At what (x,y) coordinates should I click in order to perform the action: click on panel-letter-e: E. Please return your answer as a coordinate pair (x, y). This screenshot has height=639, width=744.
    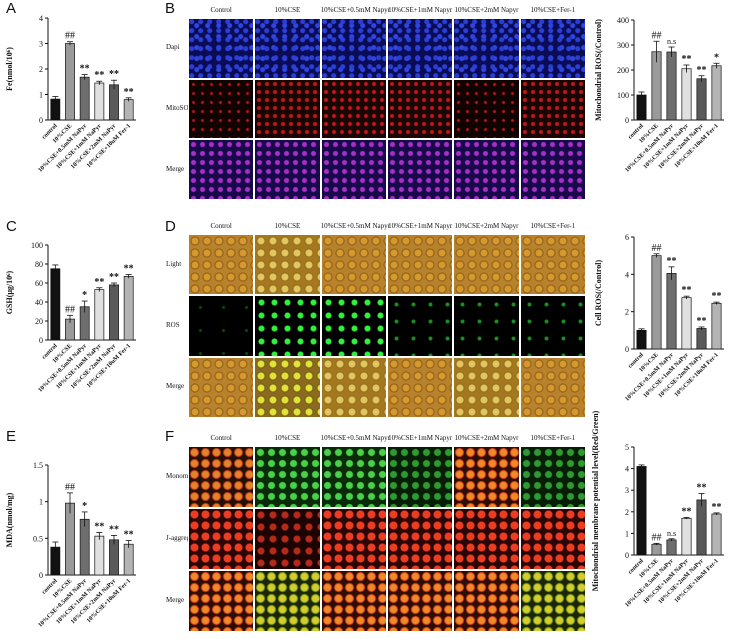
    Looking at the image, I should click on (11, 436).